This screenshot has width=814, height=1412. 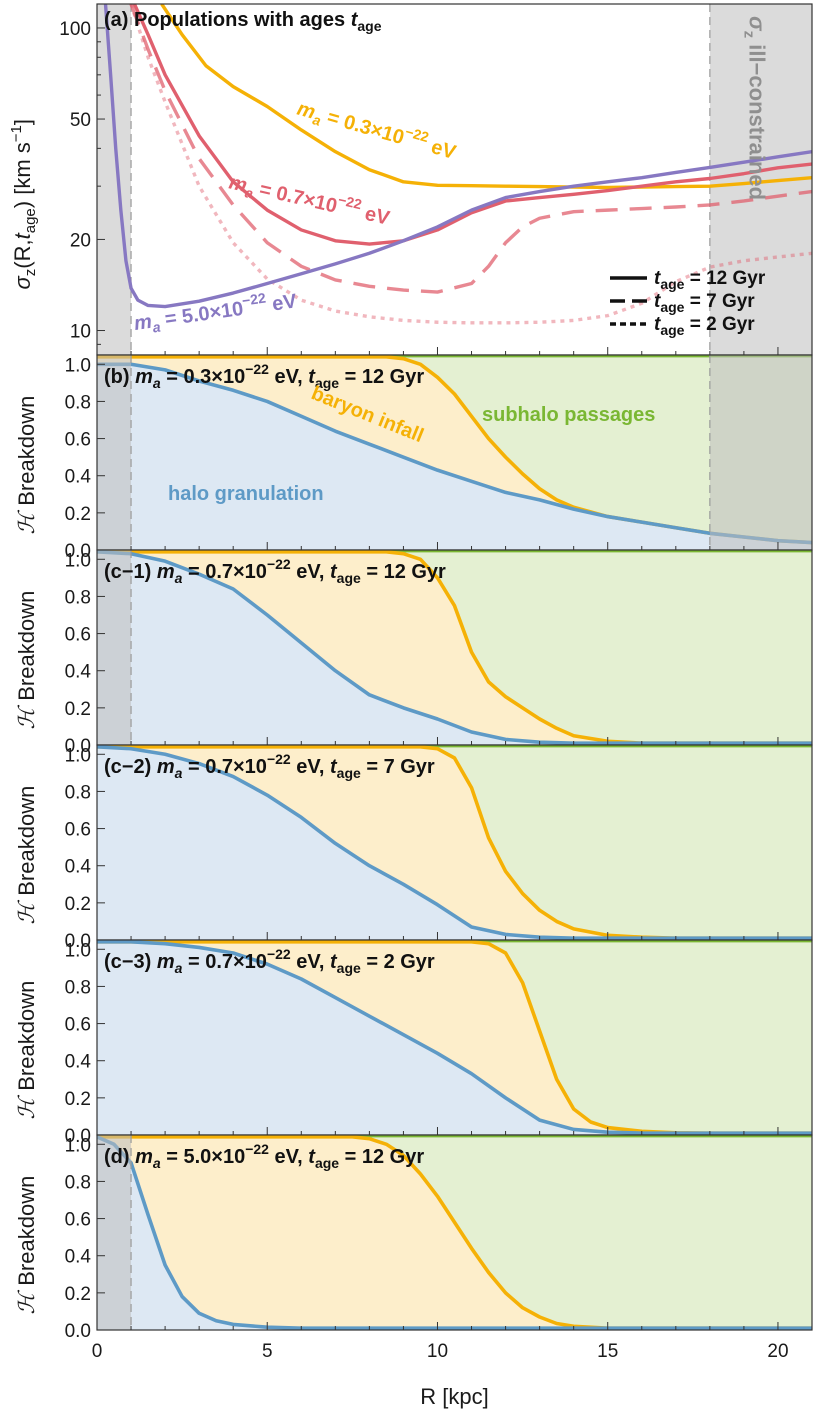 What do you see at coordinates (269, 766) in the screenshot?
I see `panel-title: (c−2) ma = 0.7×10−22 eV, tage = 7 Gyr` at bounding box center [269, 766].